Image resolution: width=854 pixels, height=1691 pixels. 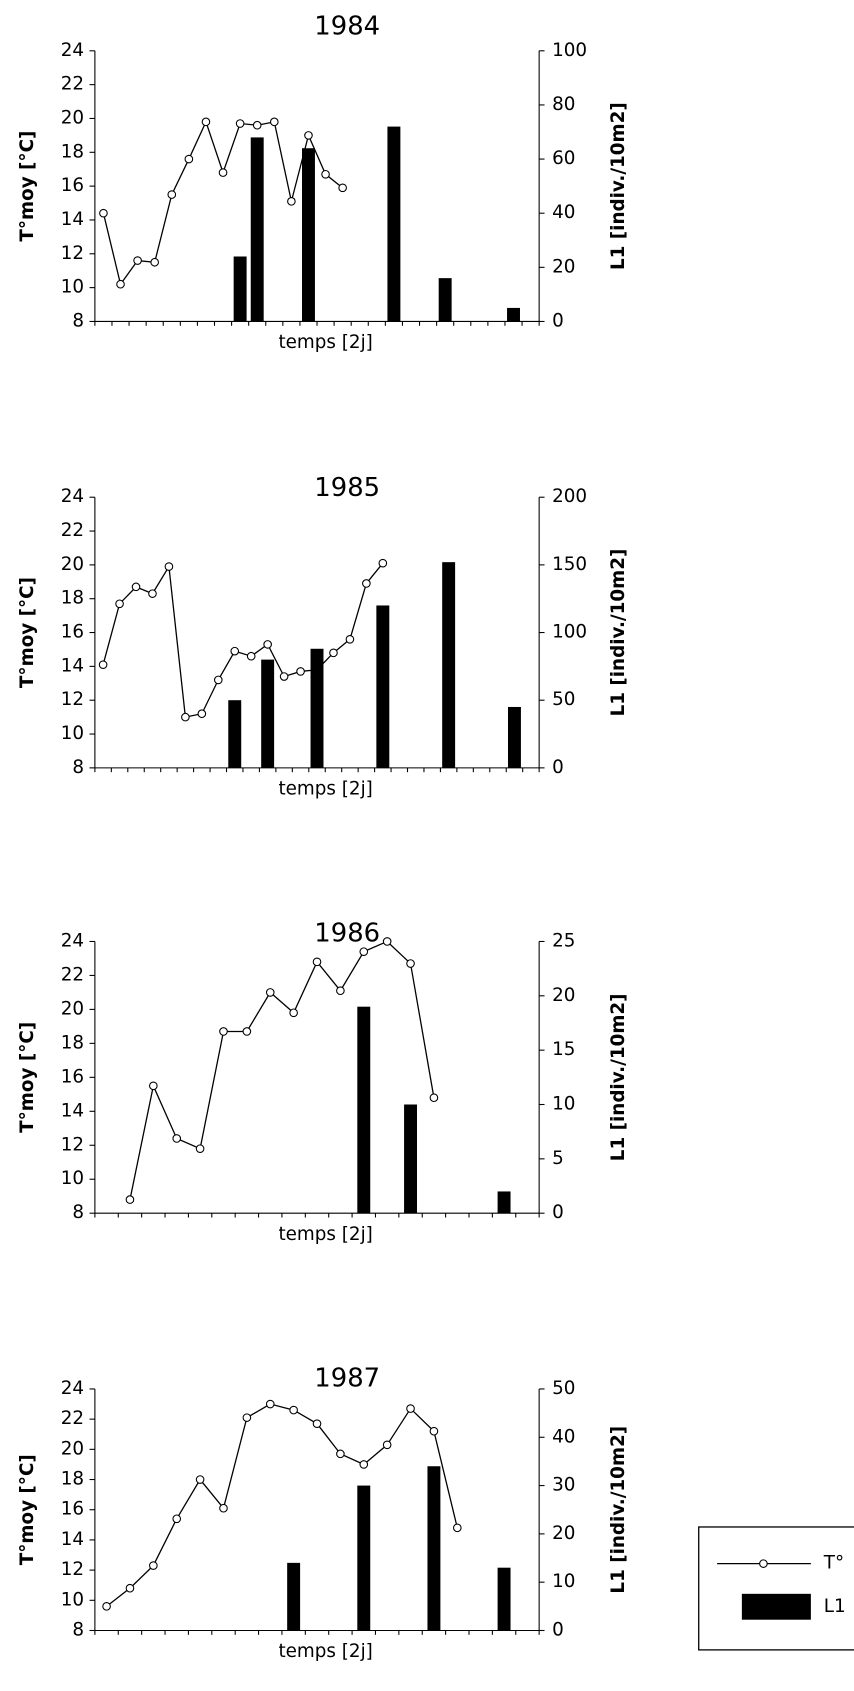 What do you see at coordinates (763, 1563) in the screenshot?
I see `legend-marker` at bounding box center [763, 1563].